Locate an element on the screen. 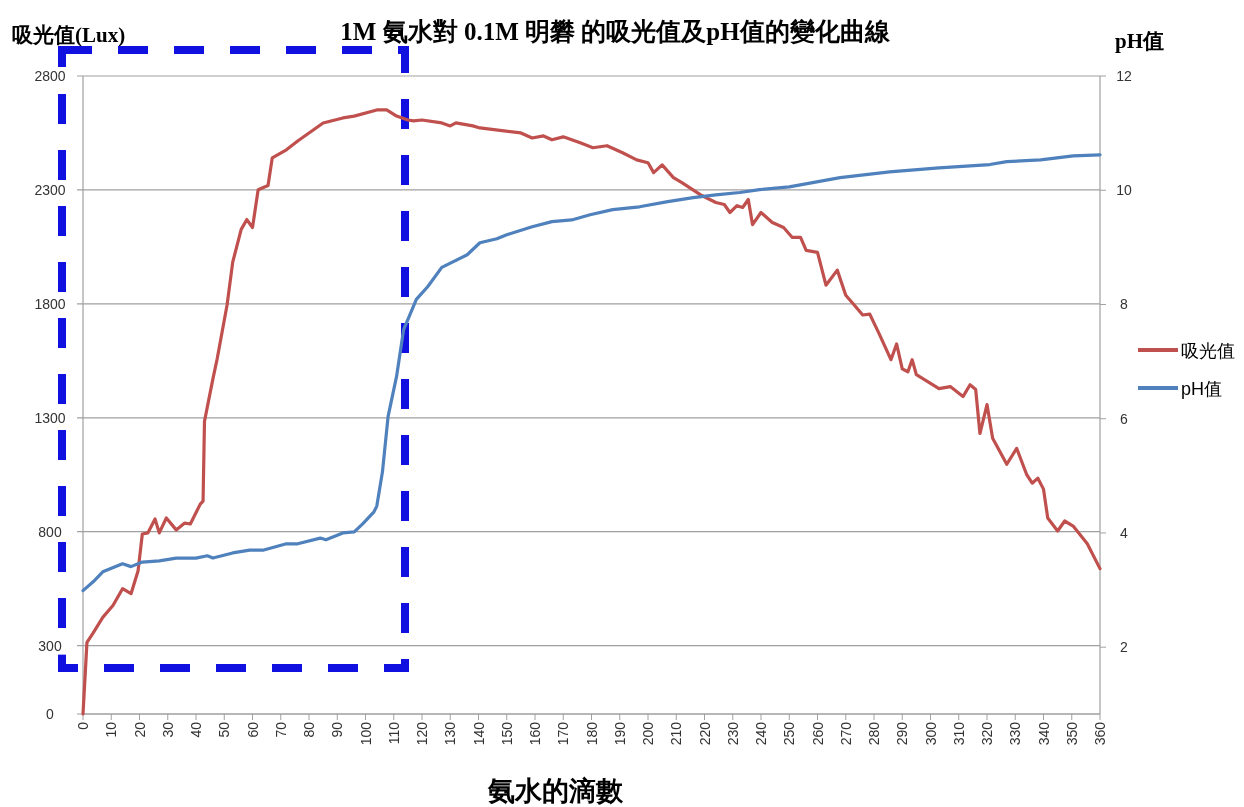 The image size is (1244, 807). y2-tick-label: 12 is located at coordinates (1124, 76).